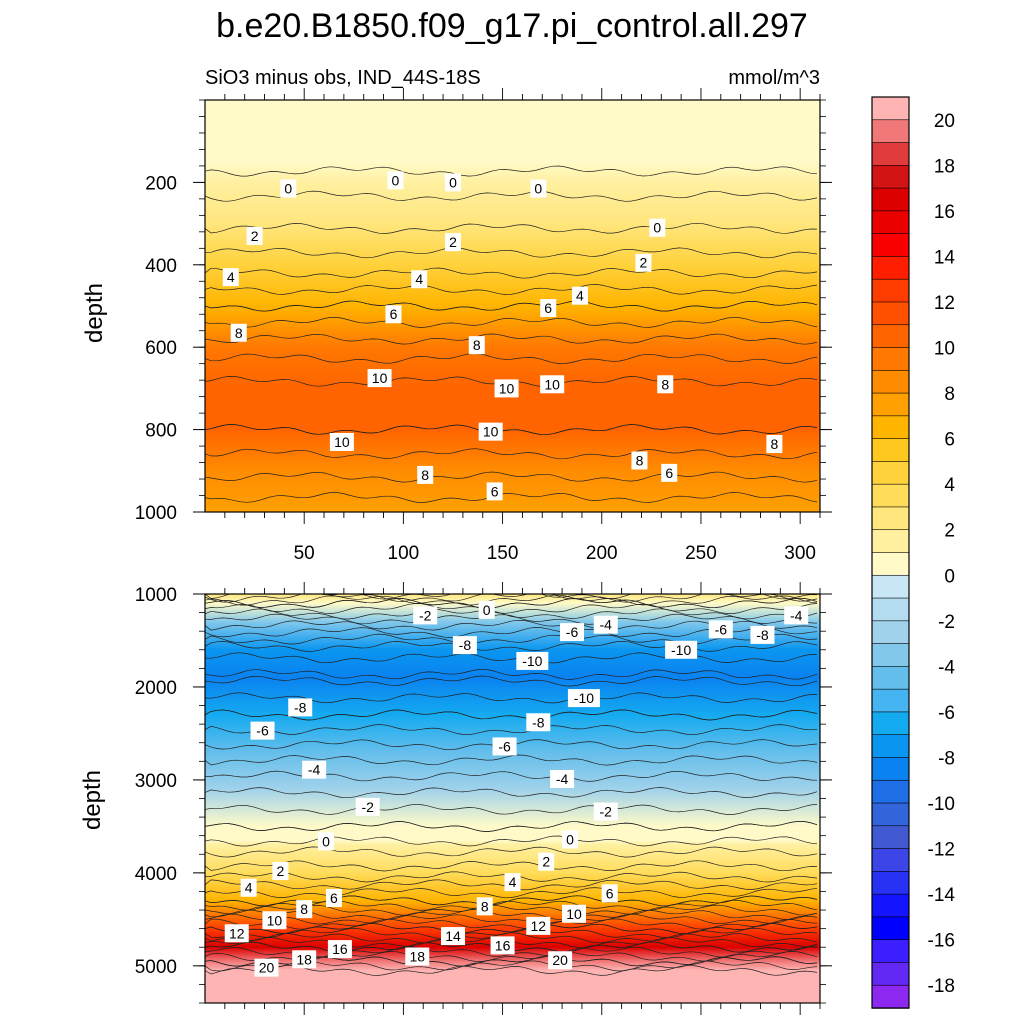 This screenshot has width=1024, height=1024. What do you see at coordinates (941, 986) in the screenshot?
I see `colorbar-tick-label: -18` at bounding box center [941, 986].